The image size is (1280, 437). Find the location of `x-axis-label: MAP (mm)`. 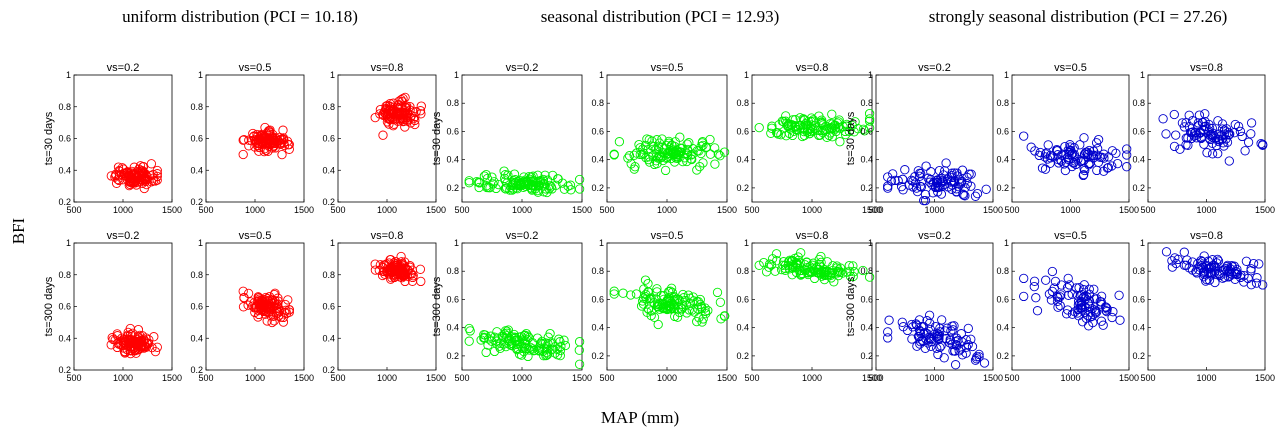

x-axis-label: MAP (mm) is located at coordinates (640, 417).